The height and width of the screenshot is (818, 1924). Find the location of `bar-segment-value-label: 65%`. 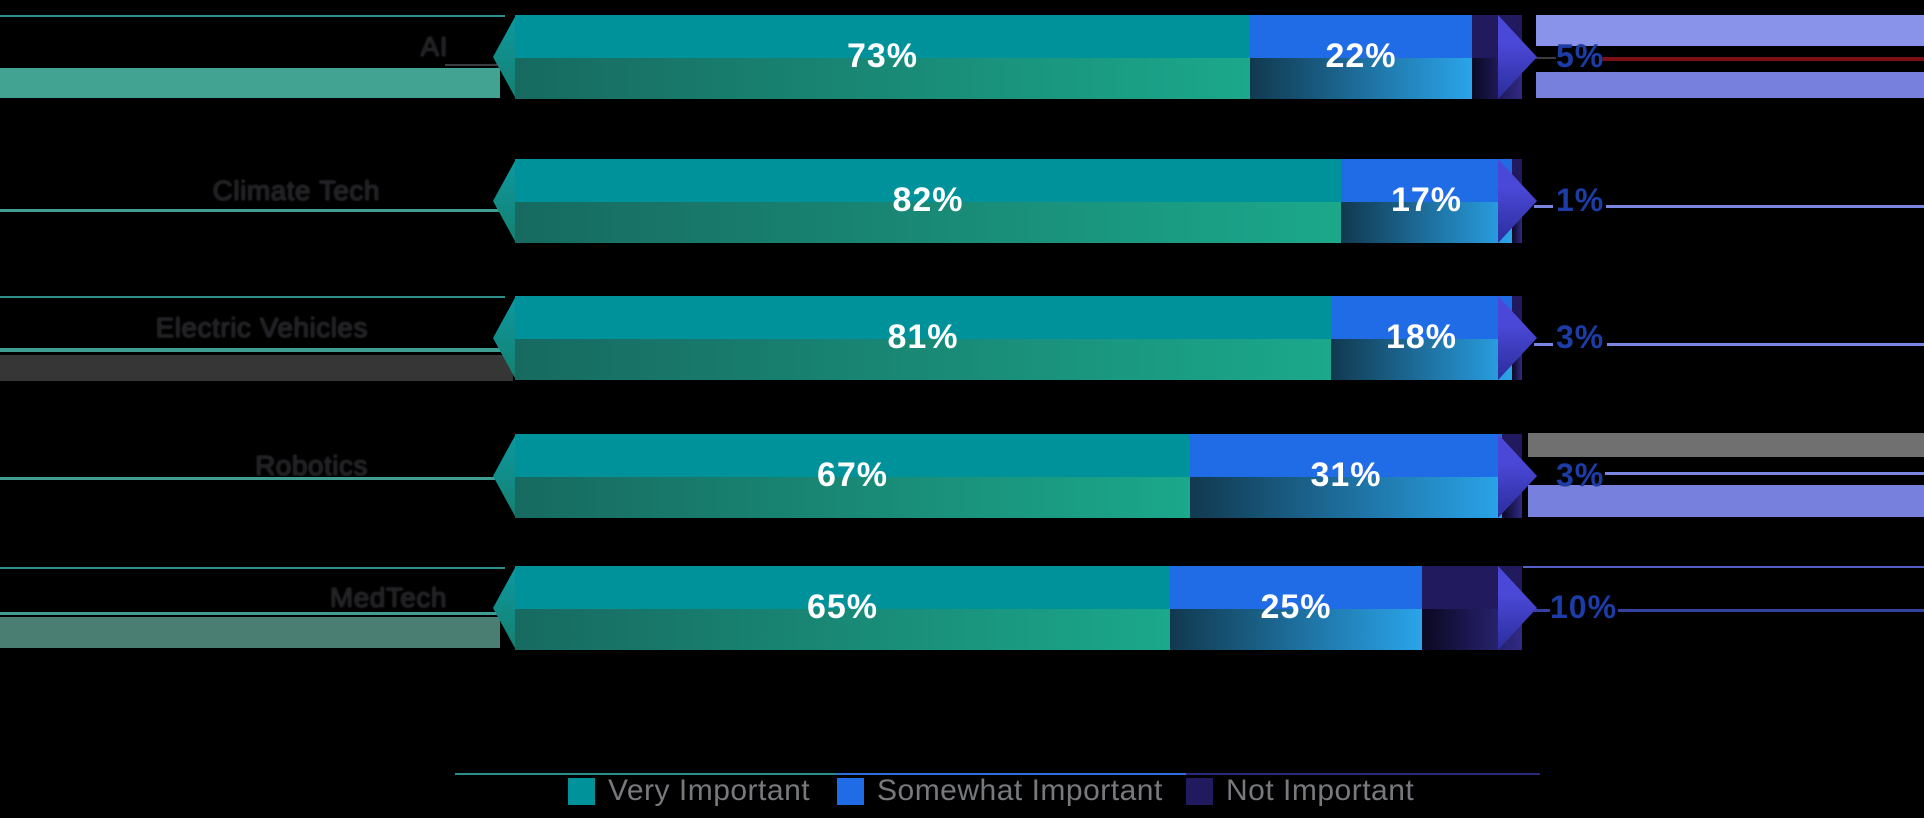

bar-segment-value-label: 65% is located at coordinates (842, 607).